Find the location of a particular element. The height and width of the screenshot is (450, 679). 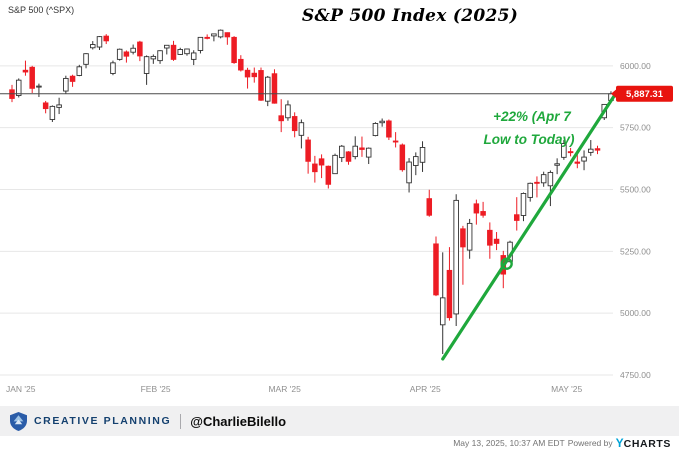

y-axis-label: 5750.00 is located at coordinates (635, 128).